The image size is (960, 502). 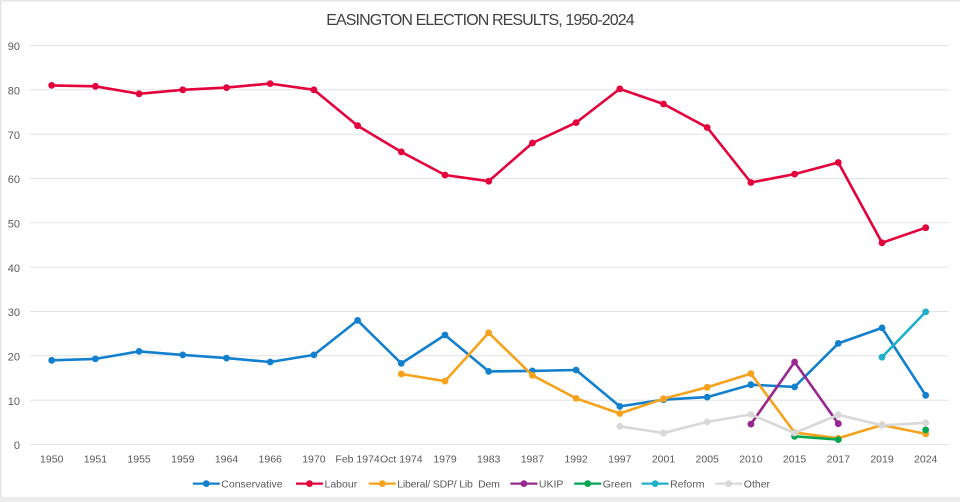 I want to click on svg-text: 60, so click(x=14, y=180).